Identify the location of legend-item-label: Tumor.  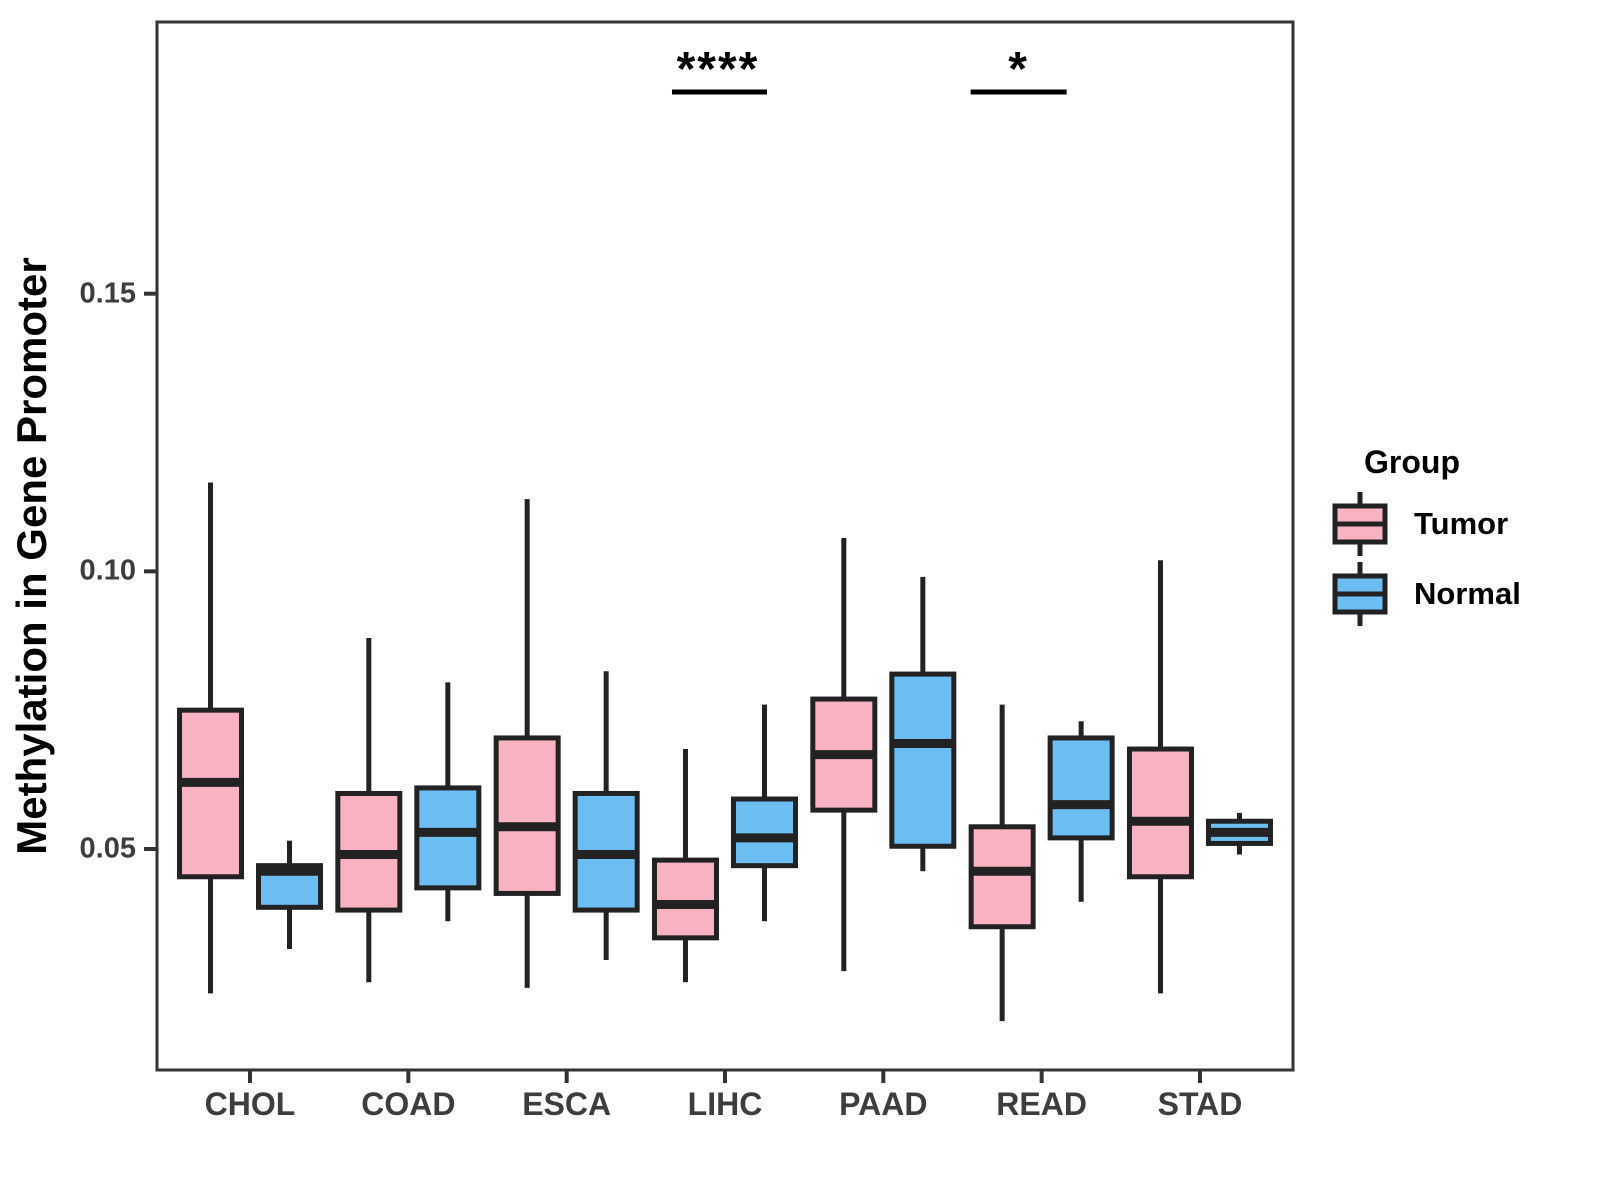
(1461, 523).